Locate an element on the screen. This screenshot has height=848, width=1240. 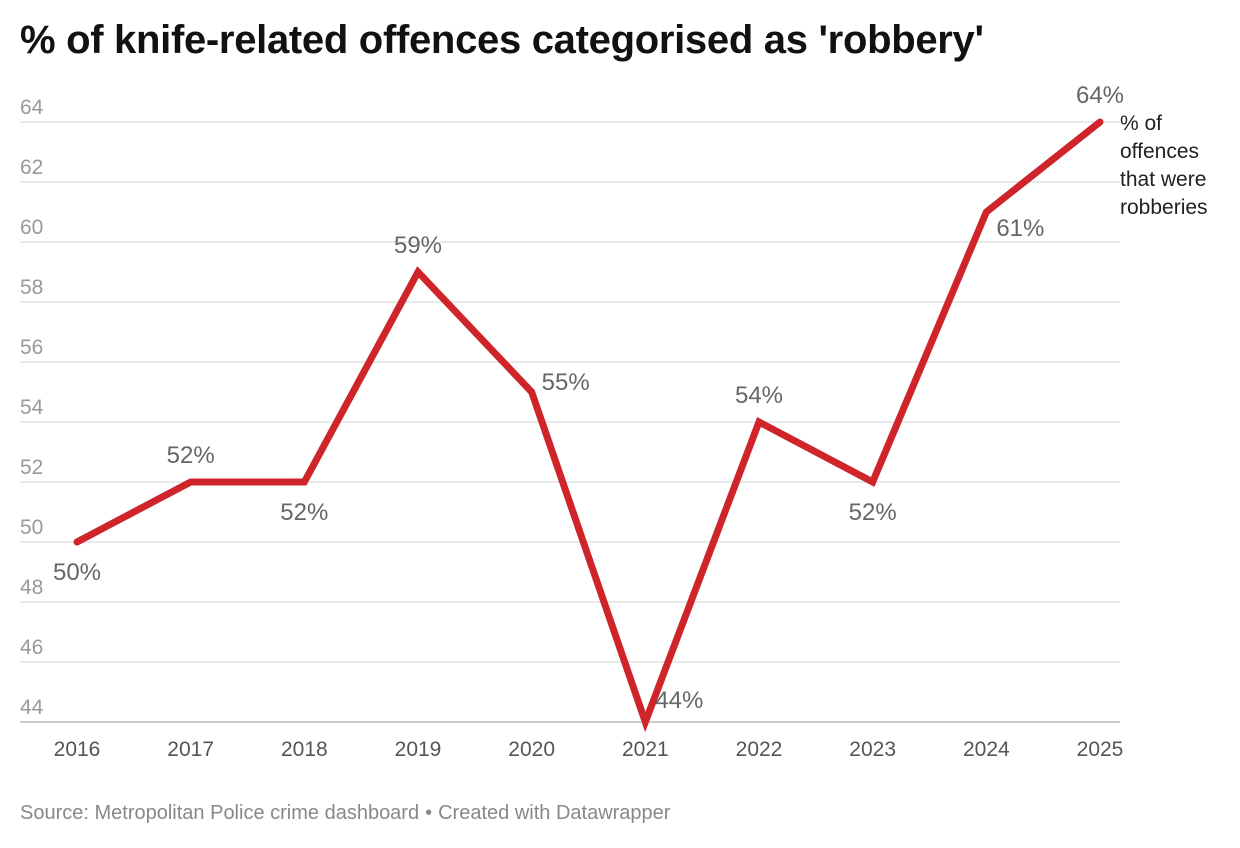
y-axis-ticks: 44 46 48 50 52 54 56 58 60 62 64 is located at coordinates (32, 407).